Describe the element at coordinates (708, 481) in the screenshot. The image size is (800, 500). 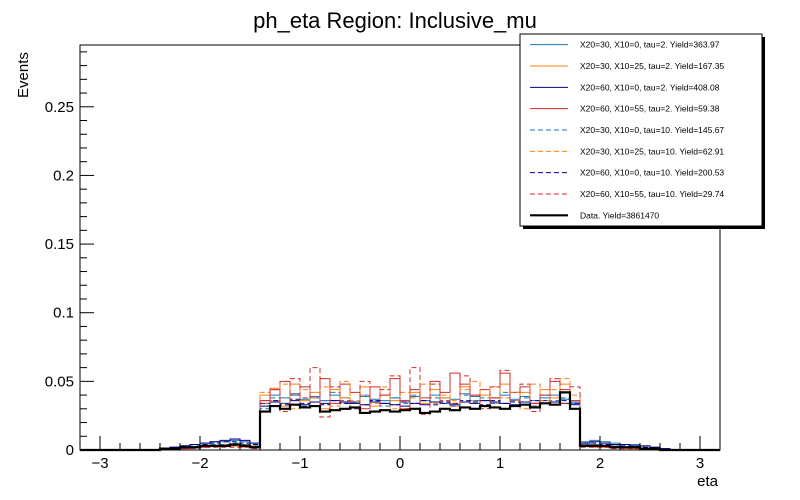
I see `x-axis-label: eta` at that location.